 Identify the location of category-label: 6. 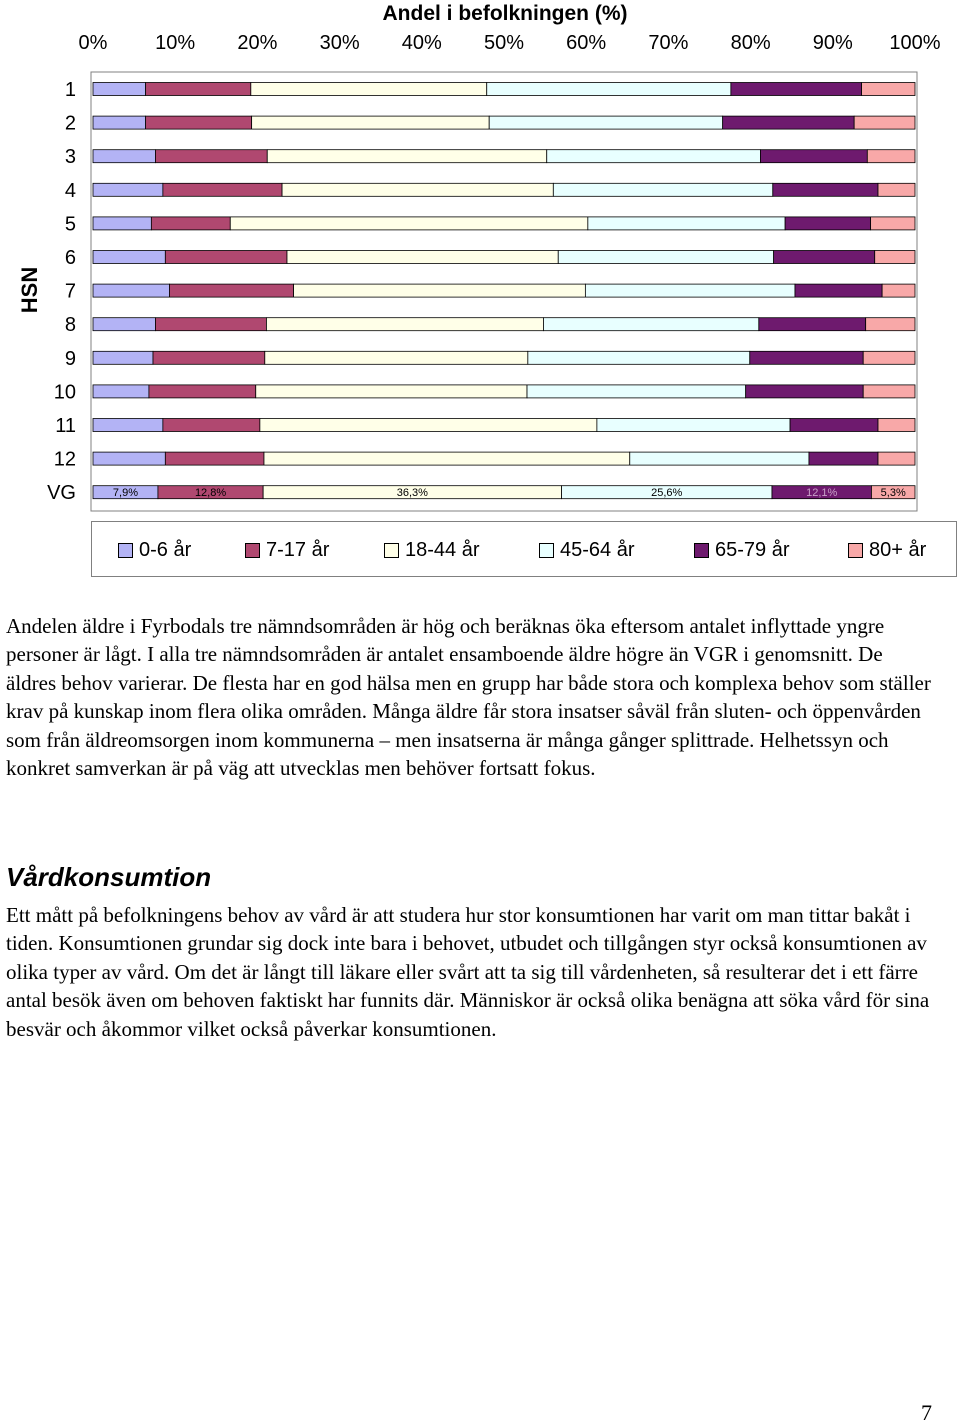
(70, 258).